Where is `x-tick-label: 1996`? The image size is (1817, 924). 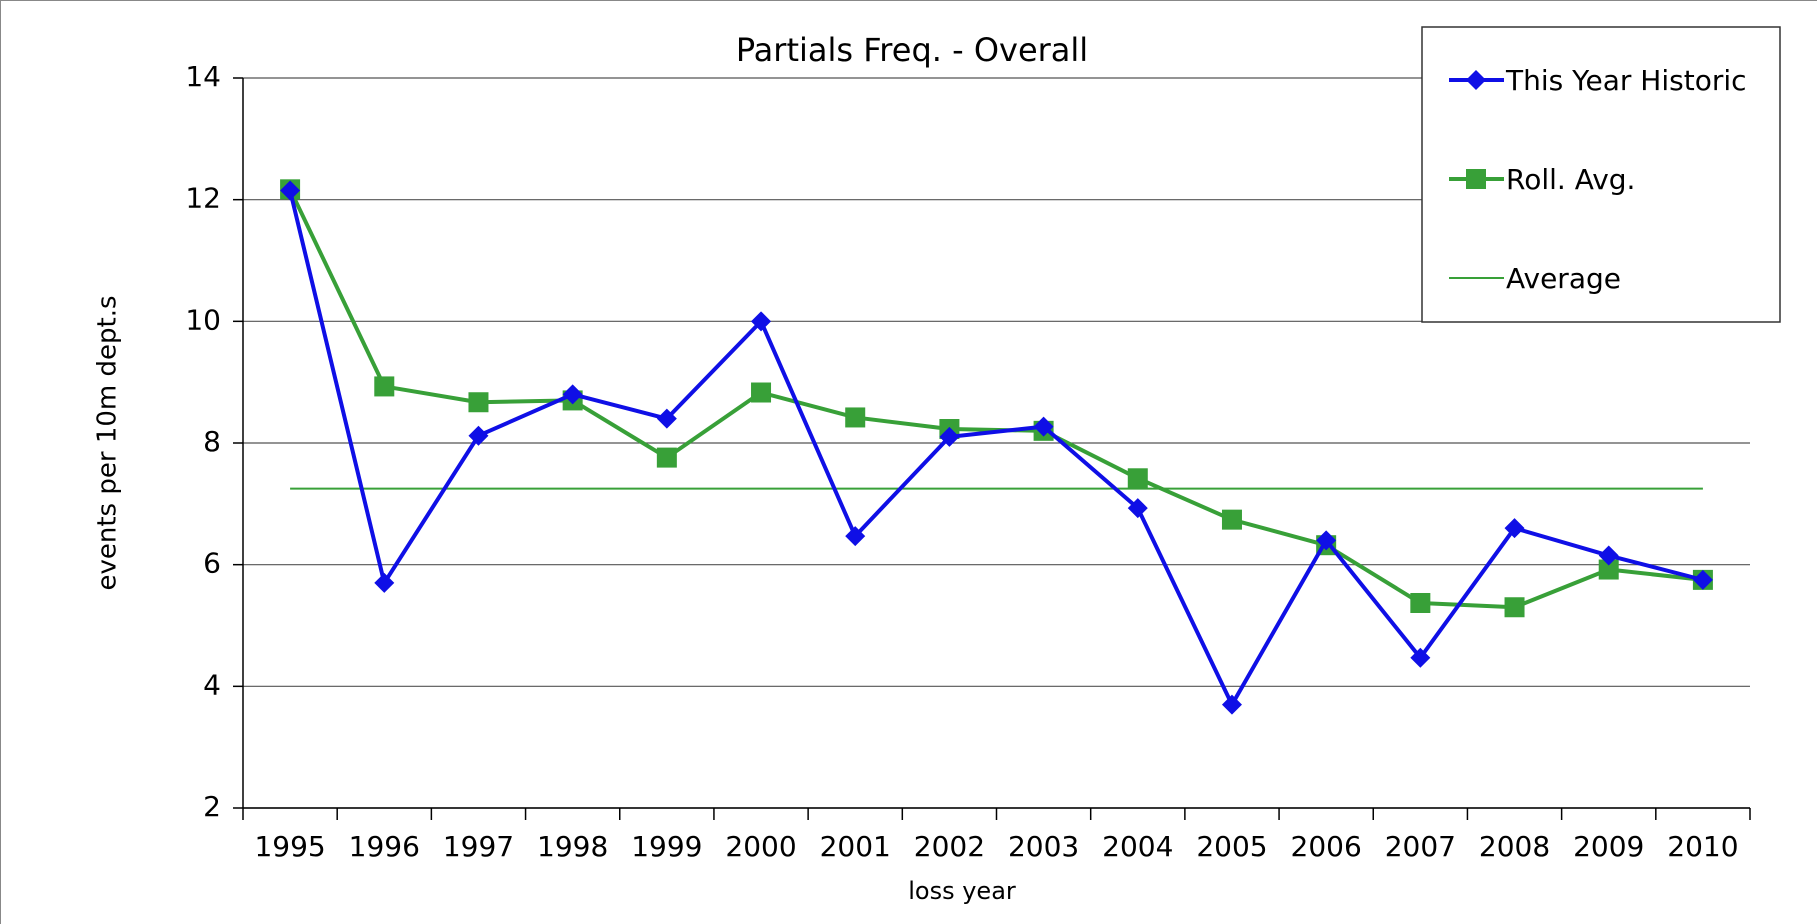 x-tick-label: 1996 is located at coordinates (384, 846).